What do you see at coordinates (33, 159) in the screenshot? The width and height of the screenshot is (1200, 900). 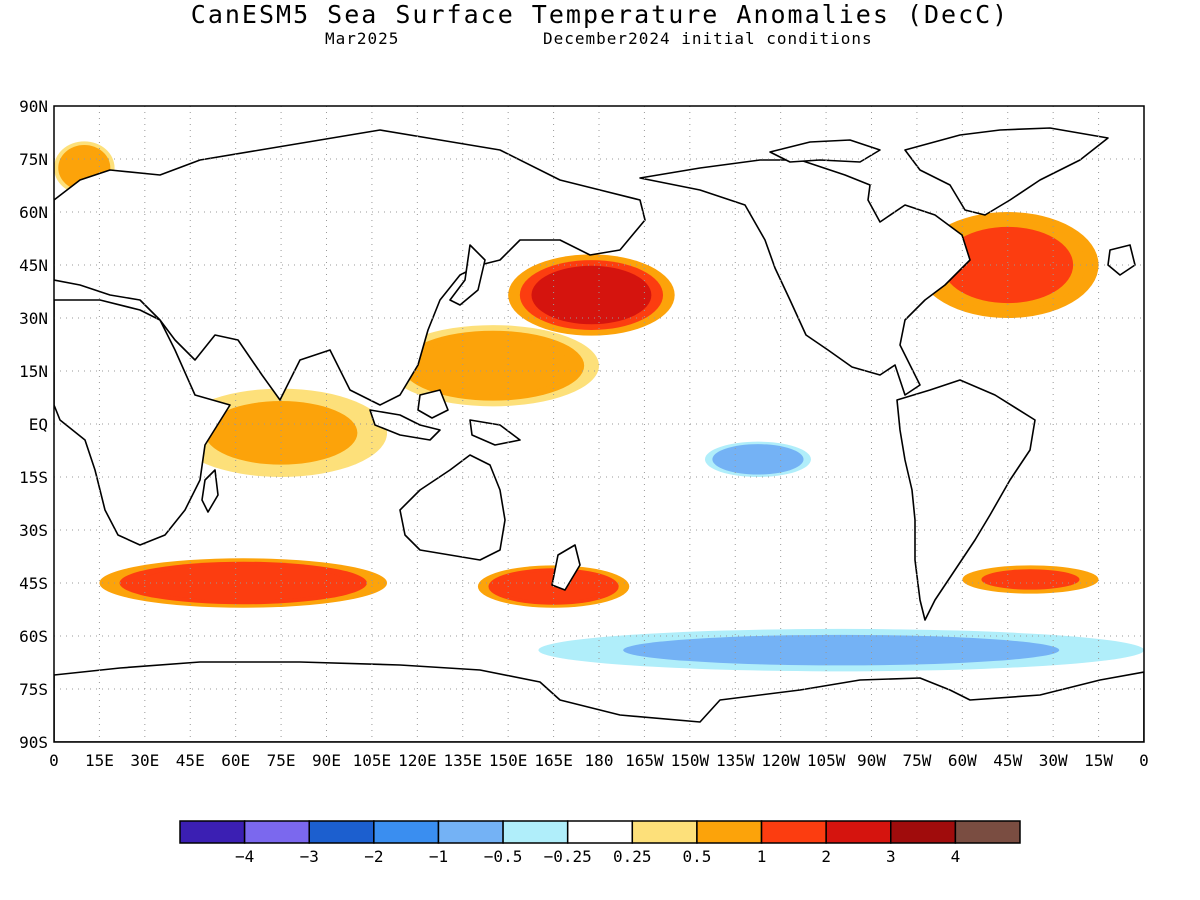 I see `lat-label: 75N` at bounding box center [33, 159].